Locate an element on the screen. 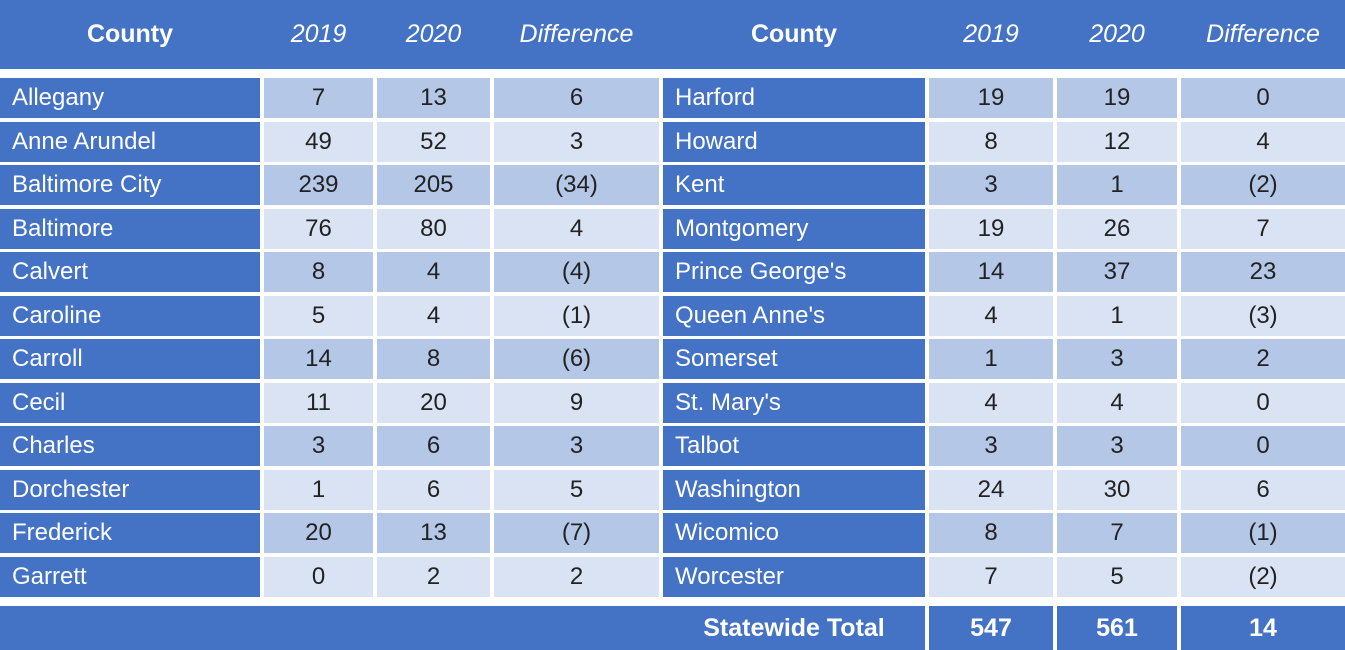 The width and height of the screenshot is (1345, 650). county-name-cell: Dorchester is located at coordinates (130, 489).